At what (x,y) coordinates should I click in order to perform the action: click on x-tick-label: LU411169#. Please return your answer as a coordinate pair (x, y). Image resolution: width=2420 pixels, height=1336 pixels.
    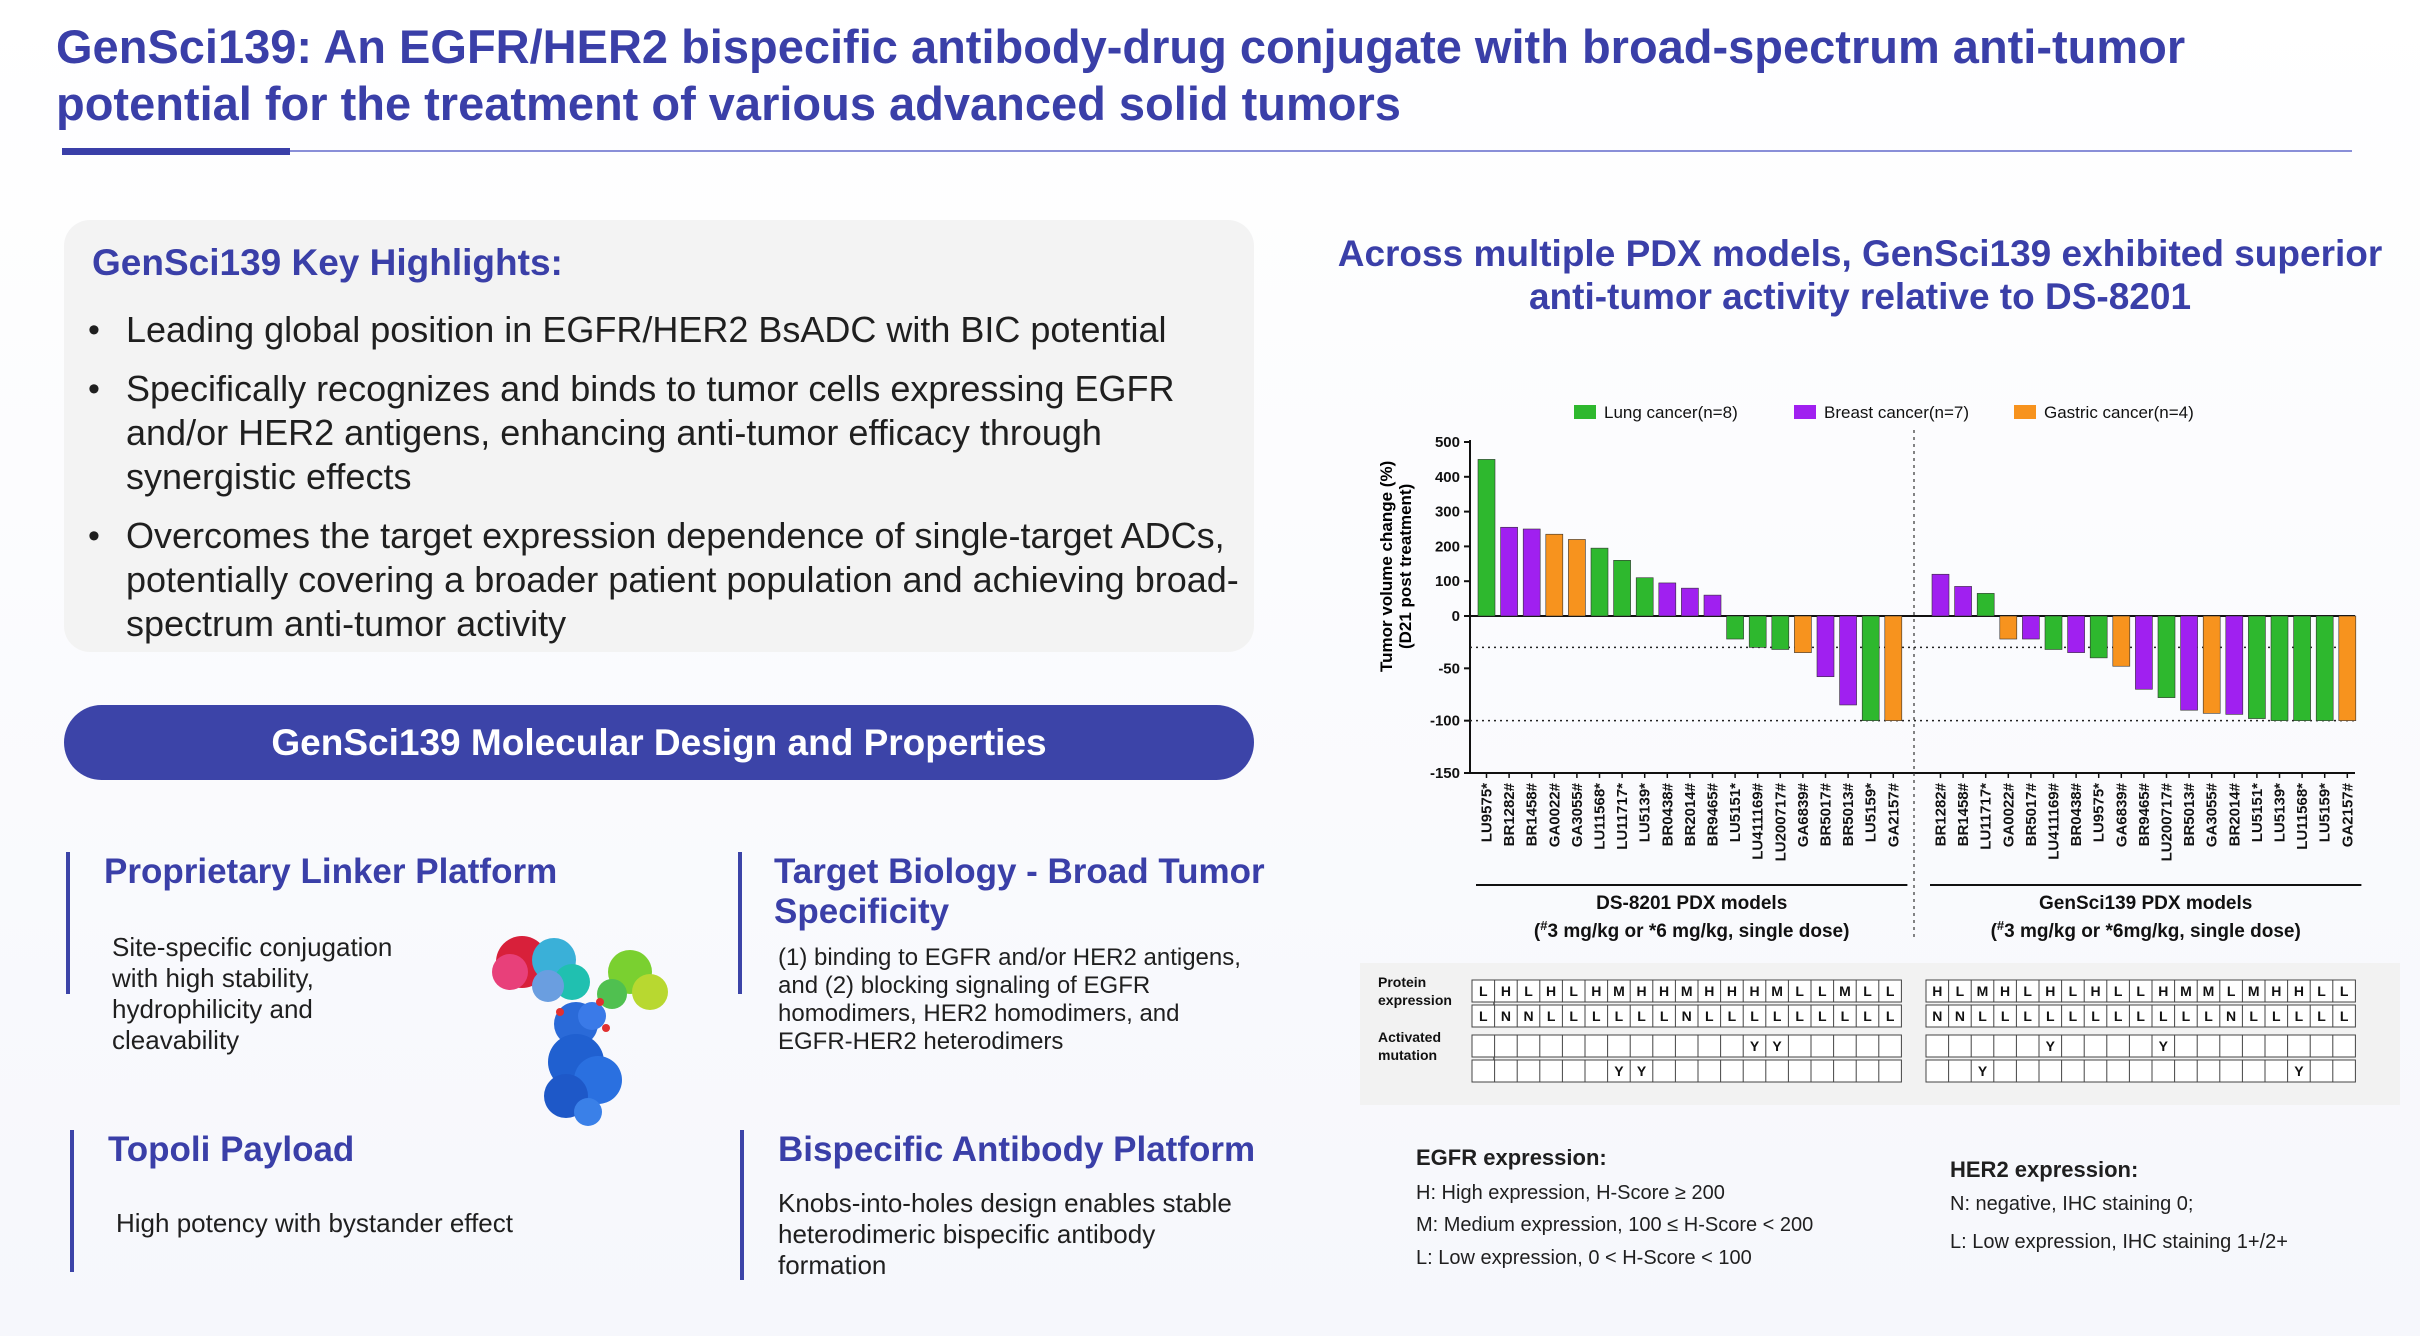
    Looking at the image, I should click on (2054, 820).